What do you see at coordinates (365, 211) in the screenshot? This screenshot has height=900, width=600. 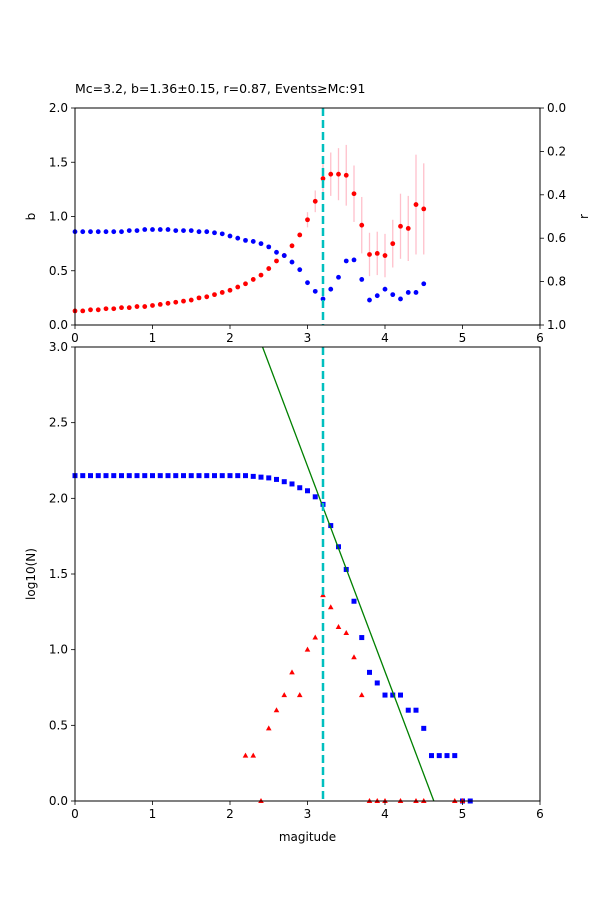 I see `b-value-error-bars` at bounding box center [365, 211].